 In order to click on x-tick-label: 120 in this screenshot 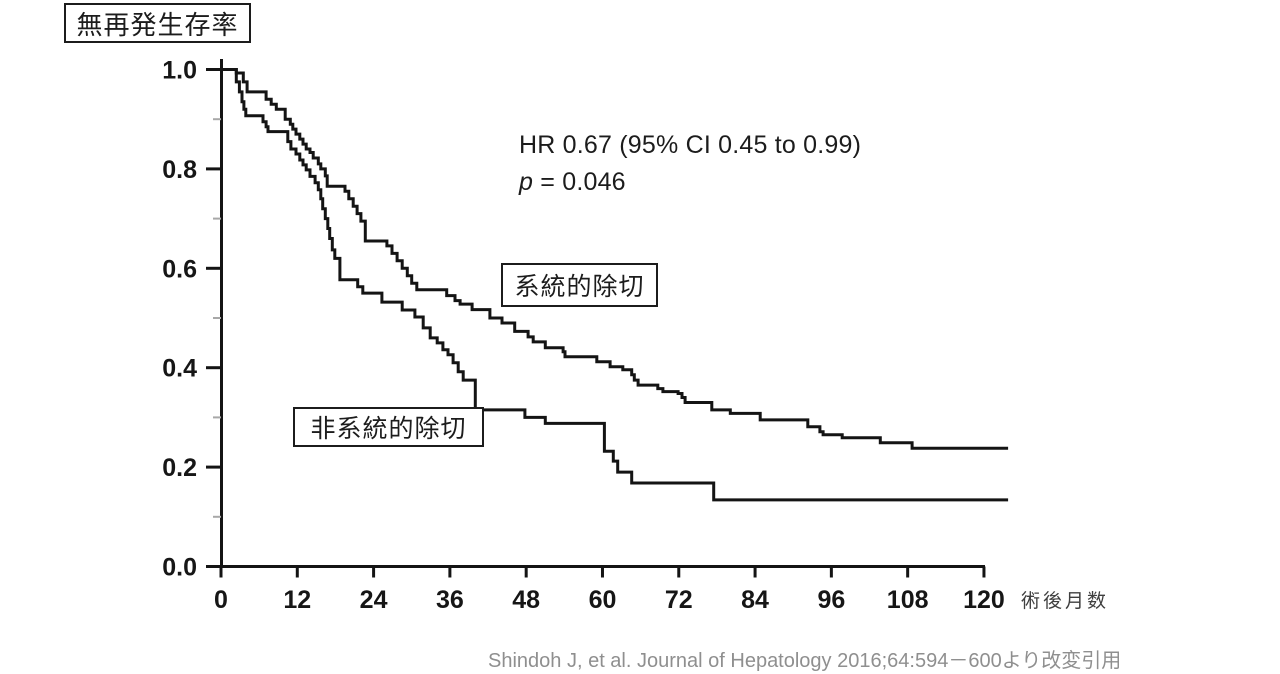, I will do `click(984, 600)`.